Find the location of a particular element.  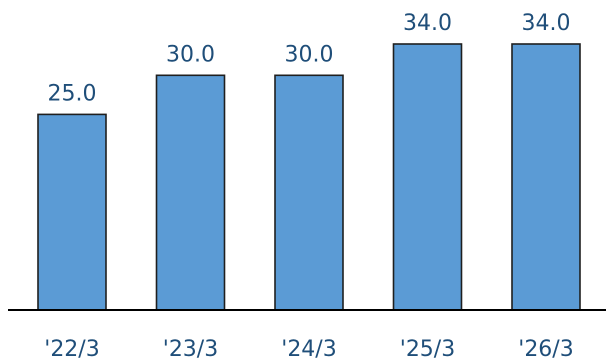

x-tick-label-3: '24/3 is located at coordinates (308, 349).